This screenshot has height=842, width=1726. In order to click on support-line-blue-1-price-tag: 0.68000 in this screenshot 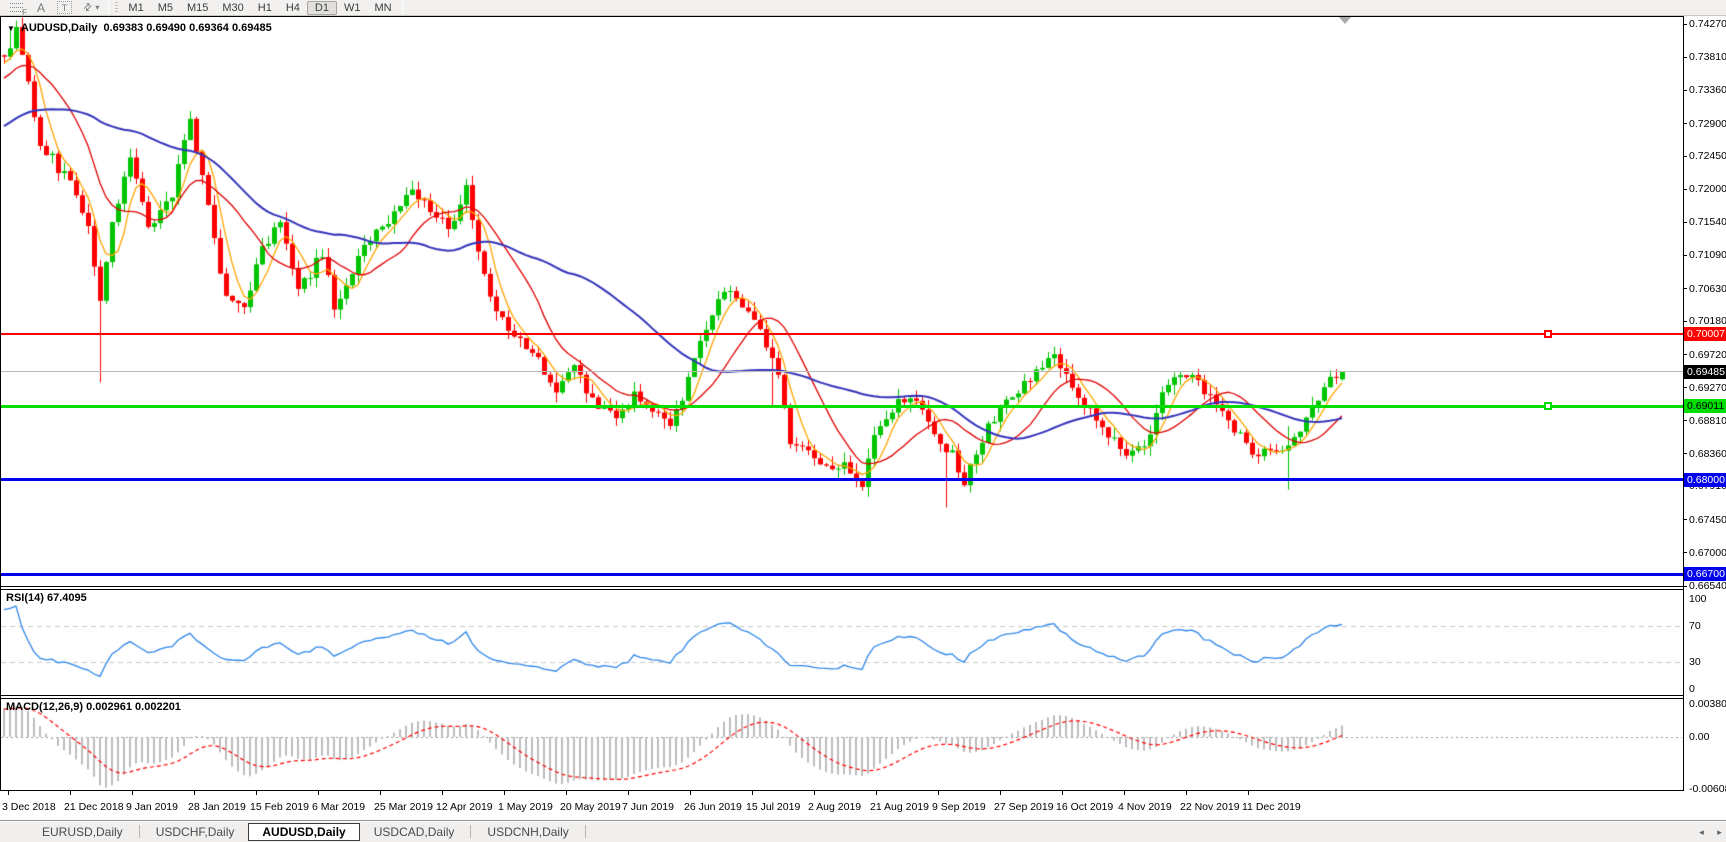, I will do `click(1705, 479)`.